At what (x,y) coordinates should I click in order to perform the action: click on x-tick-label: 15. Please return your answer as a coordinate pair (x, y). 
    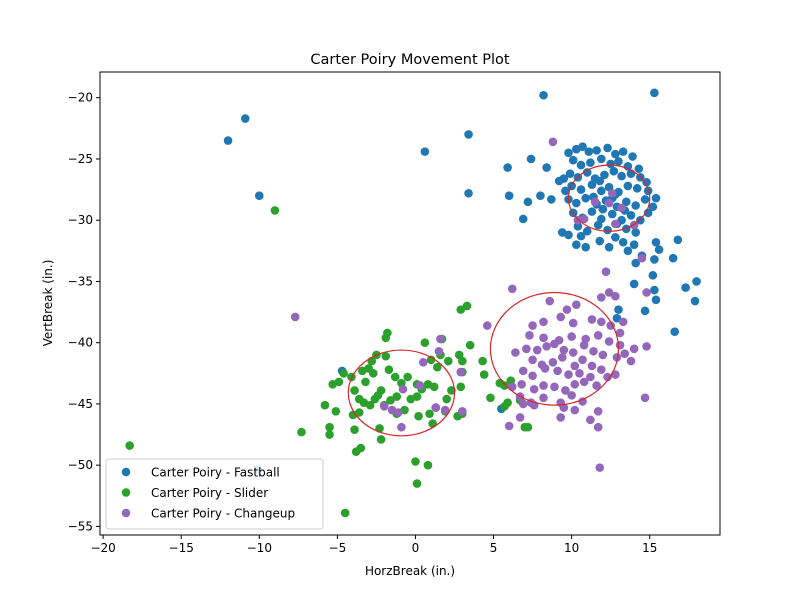
    Looking at the image, I should click on (649, 548).